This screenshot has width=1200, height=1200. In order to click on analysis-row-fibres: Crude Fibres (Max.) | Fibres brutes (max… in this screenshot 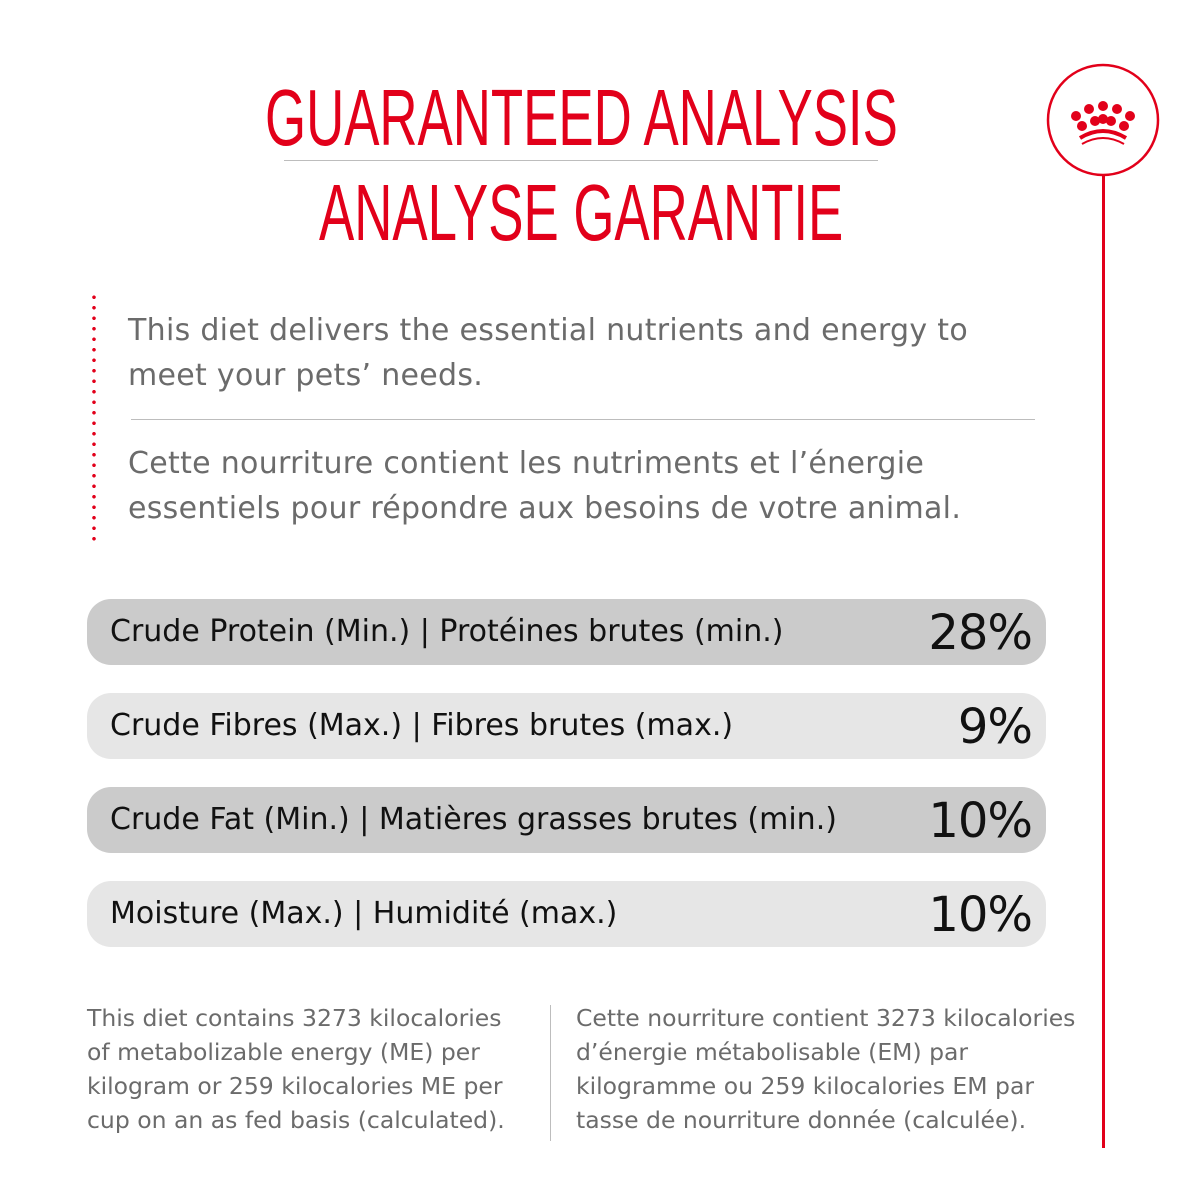, I will do `click(566, 726)`.